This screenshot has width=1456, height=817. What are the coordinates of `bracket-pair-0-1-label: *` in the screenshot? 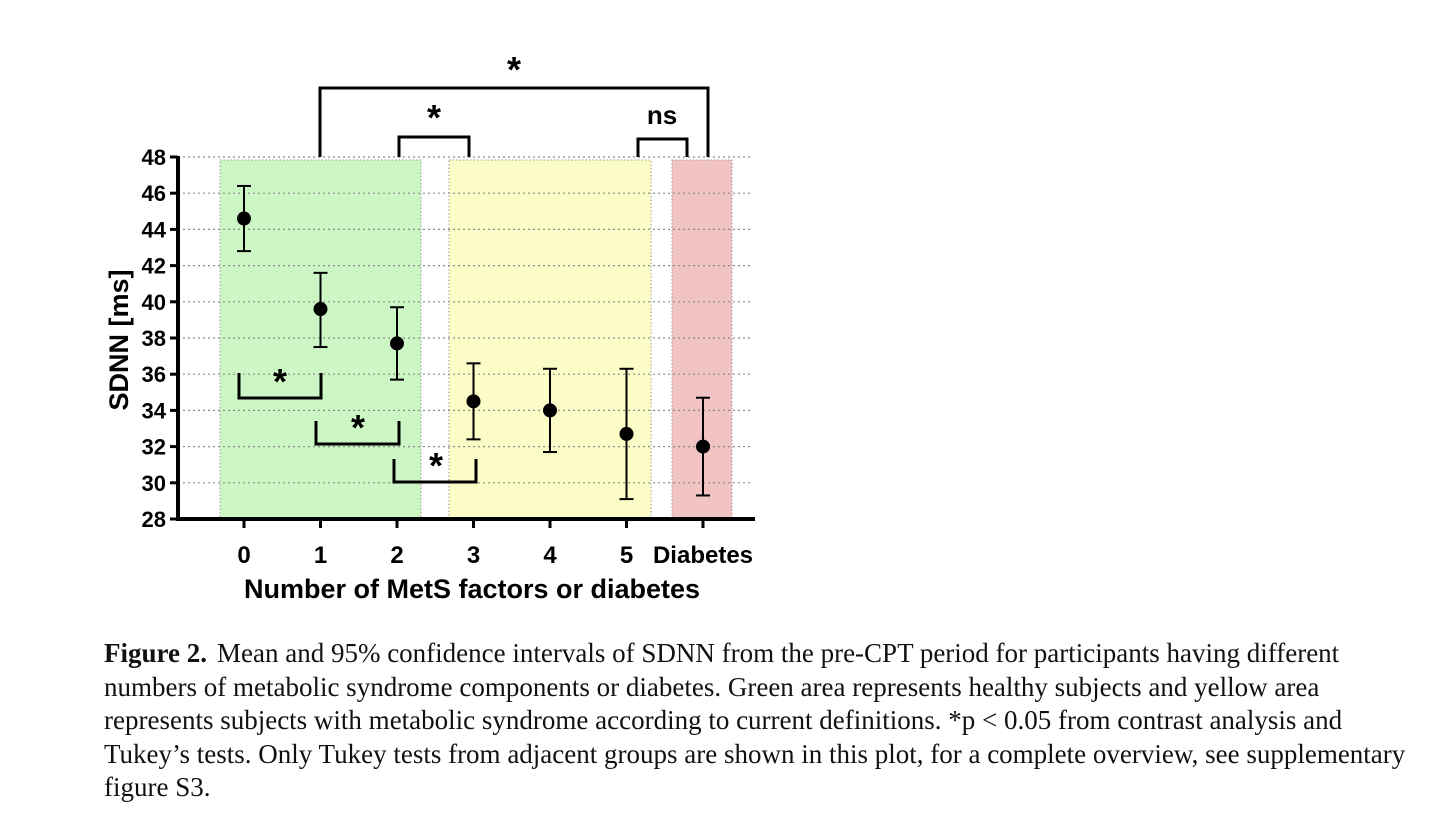 It's located at (280, 381).